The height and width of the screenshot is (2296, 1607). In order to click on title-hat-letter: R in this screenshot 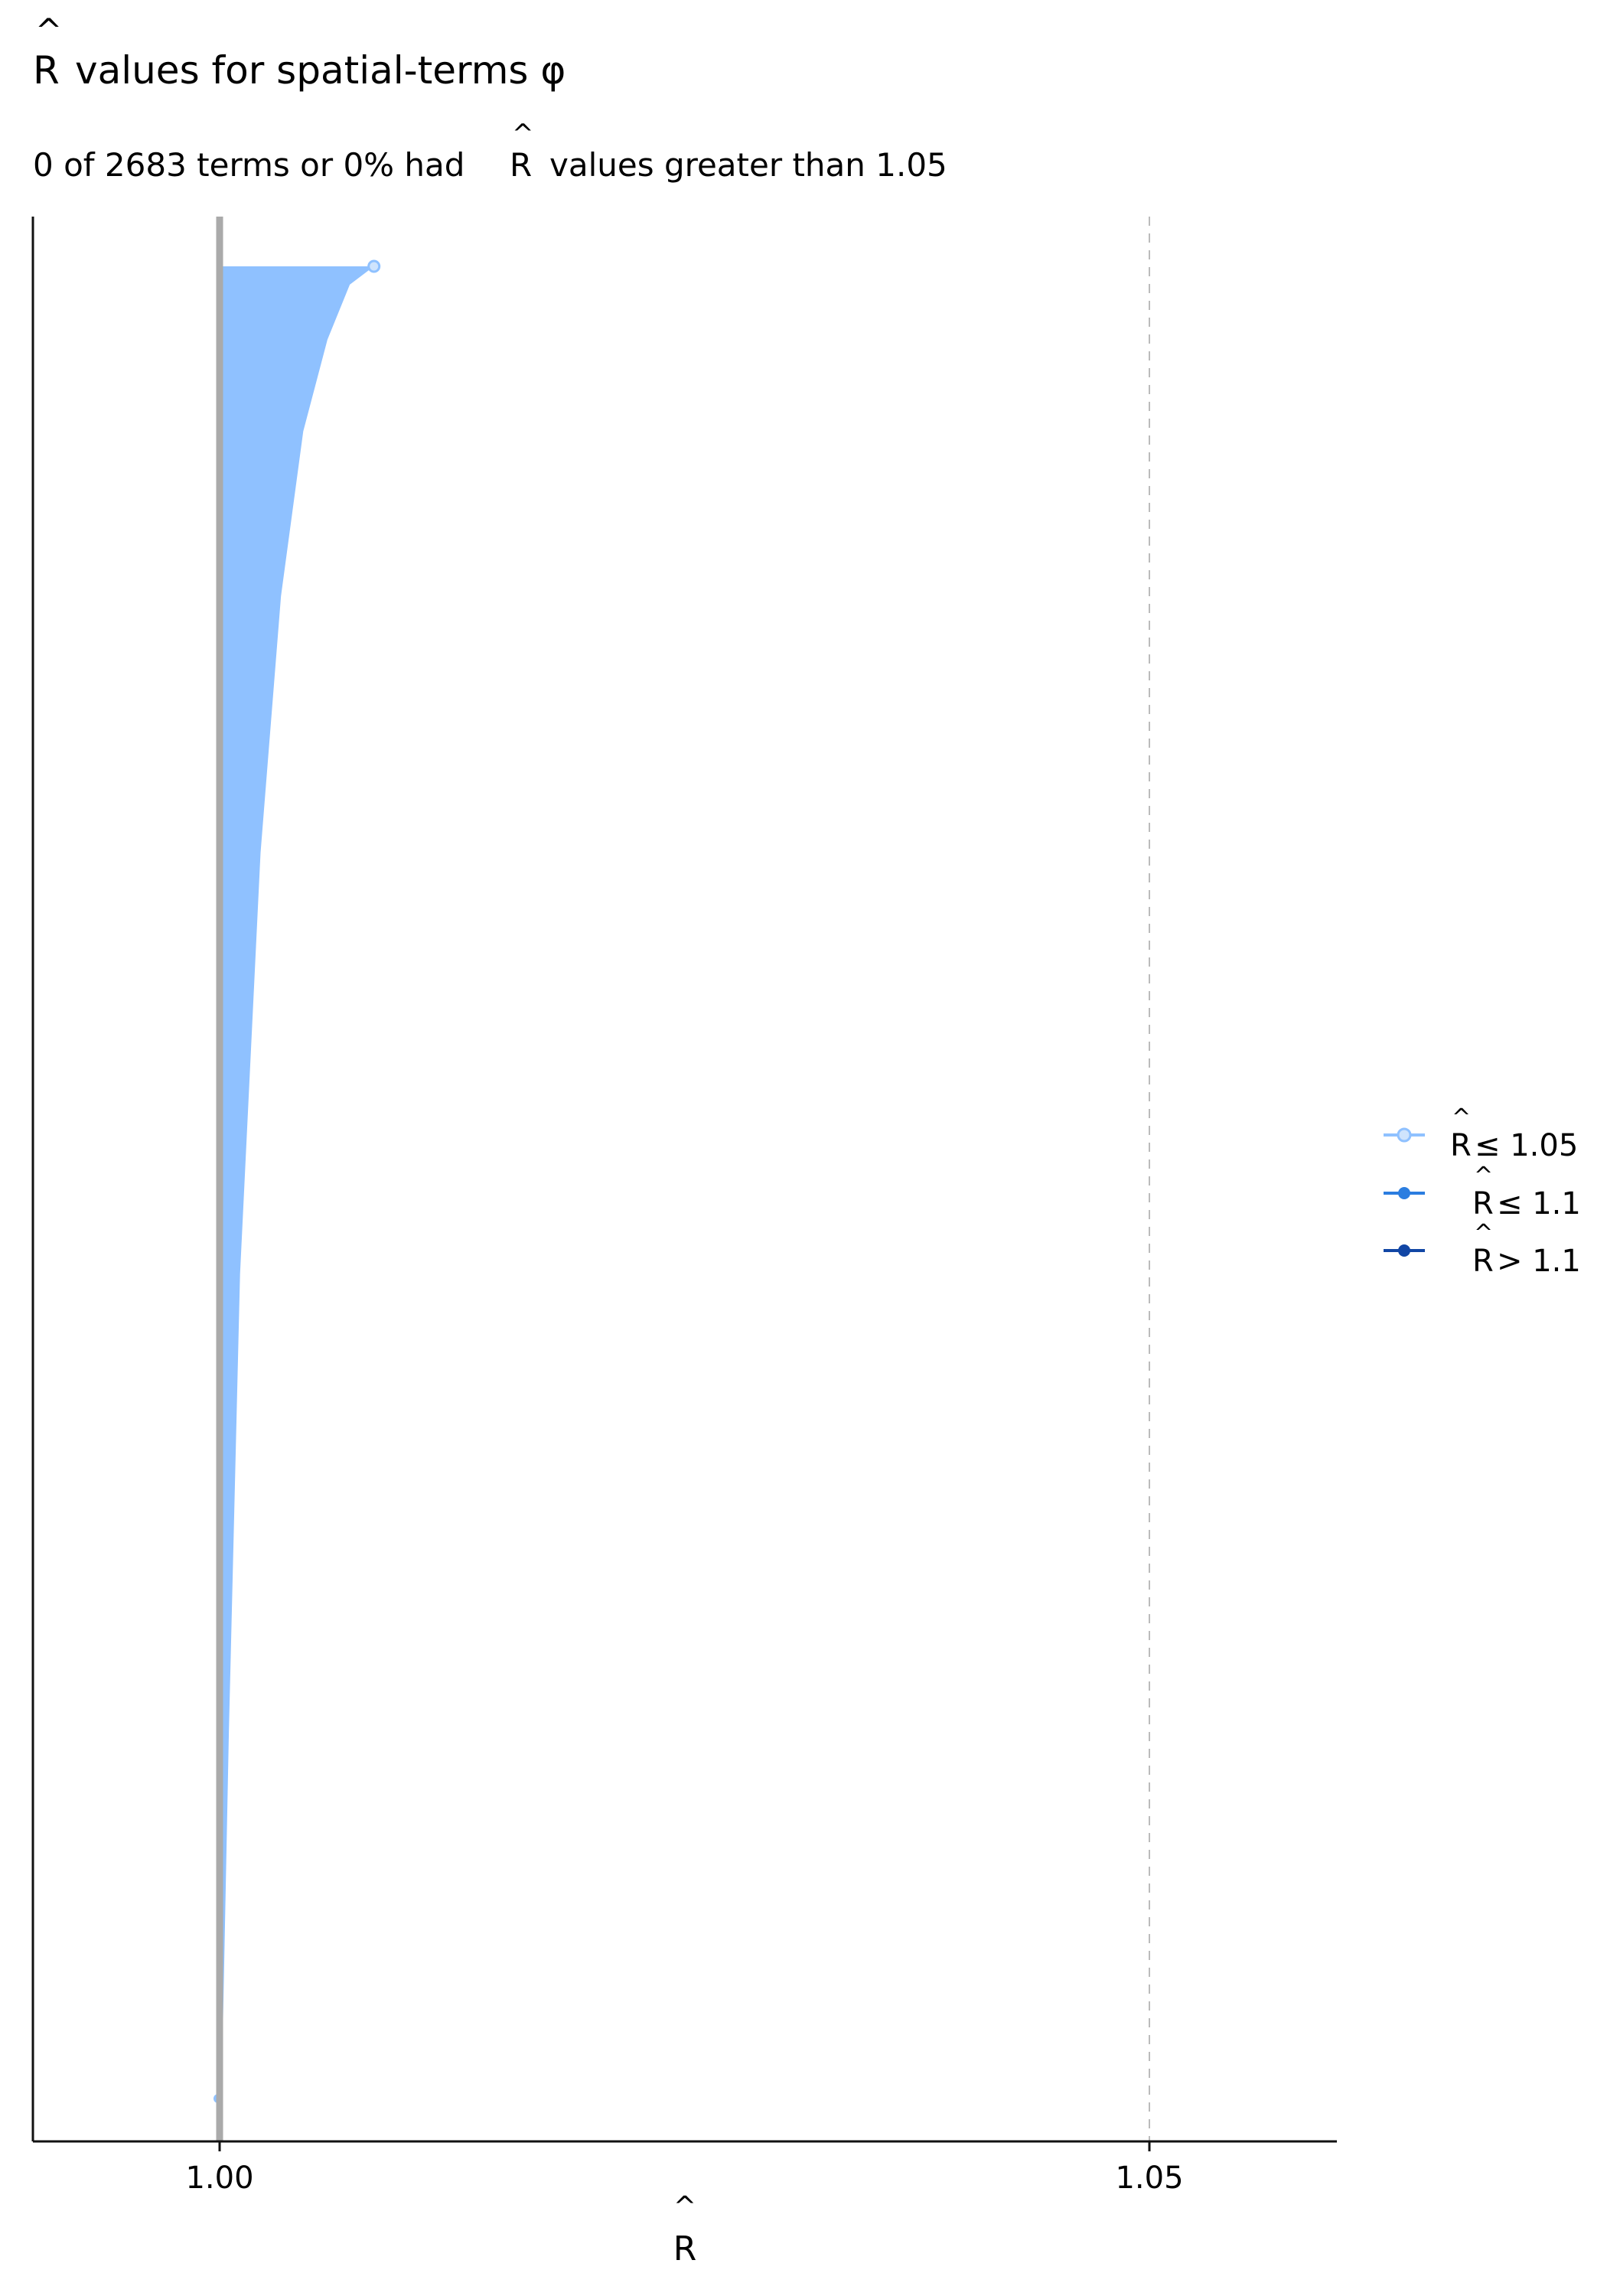, I will do `click(46, 70)`.